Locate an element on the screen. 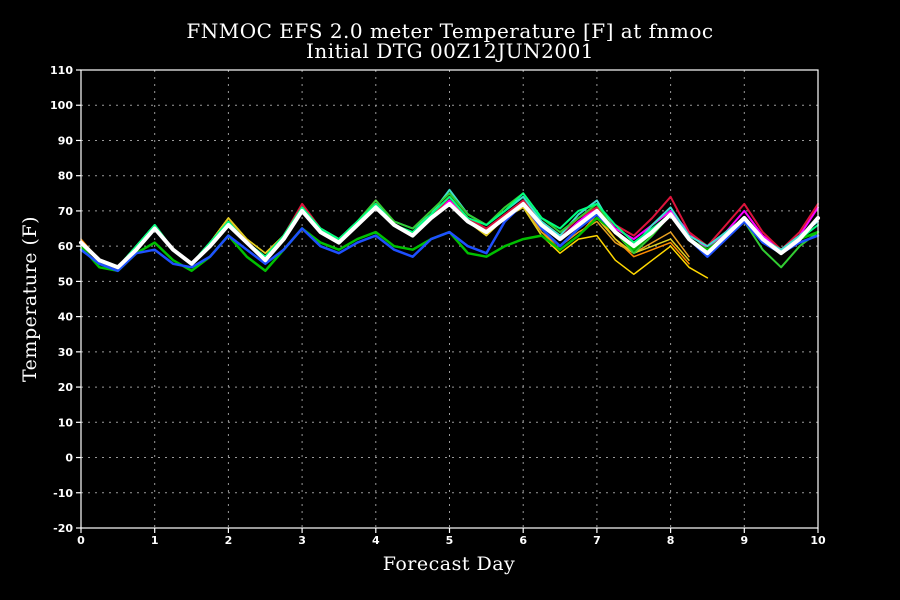 The height and width of the screenshot is (600, 900). x-tick-label: 6 is located at coordinates (523, 540).